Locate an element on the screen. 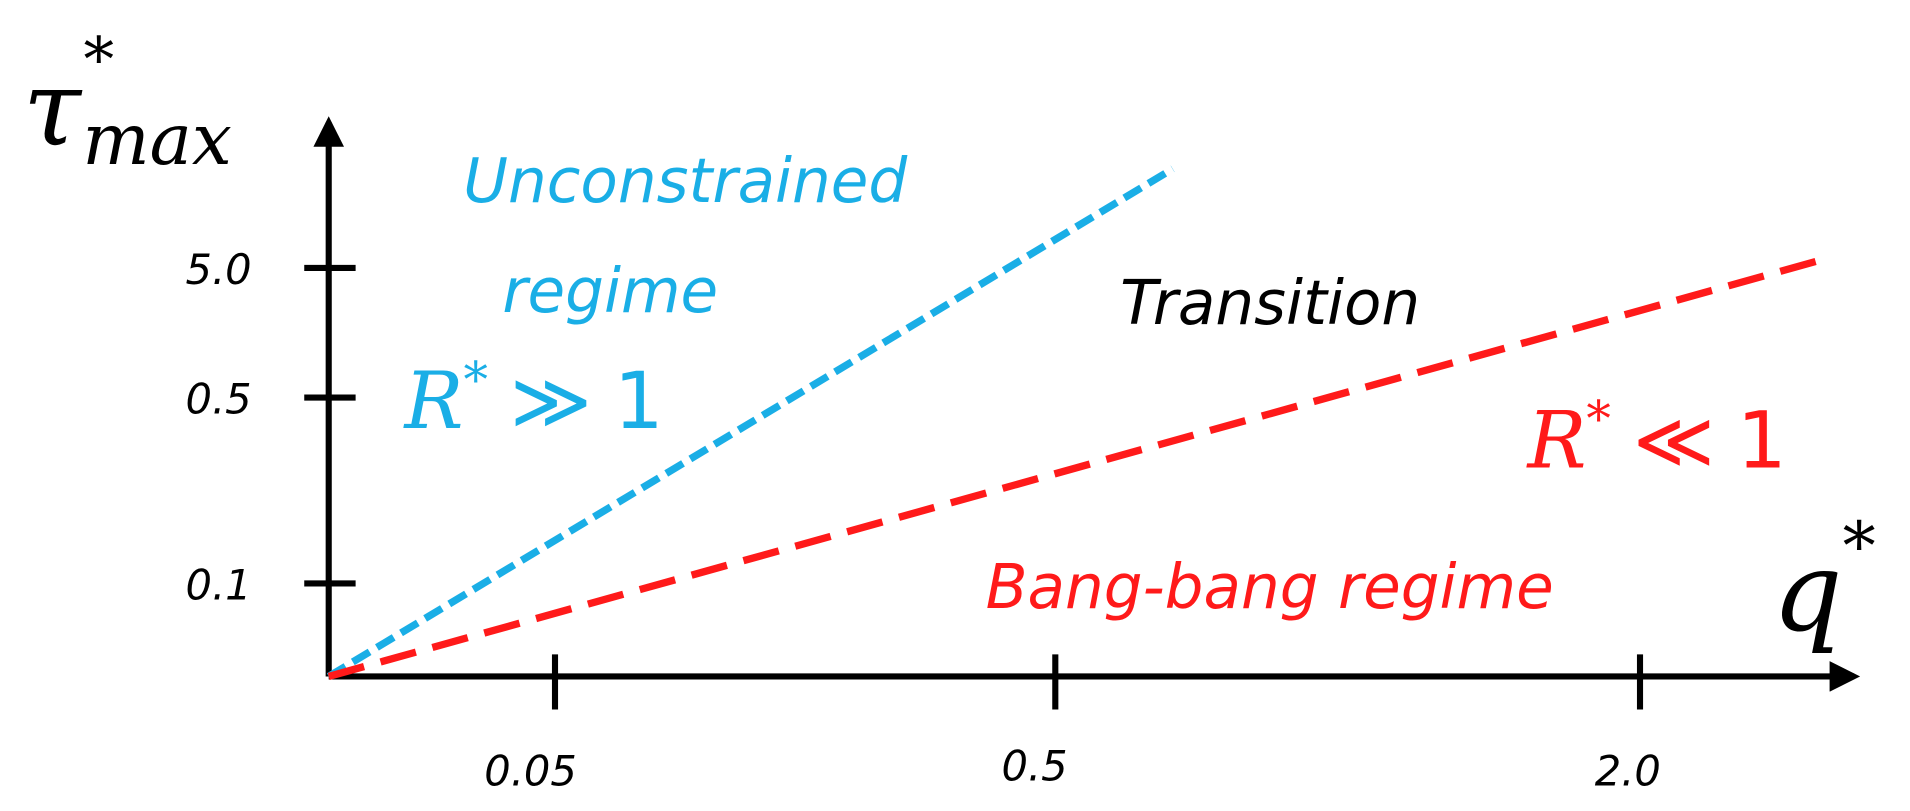 Image resolution: width=1910 pixels, height=811 pixels. region-condition: R* ≪ 1 is located at coordinates (1655, 438).